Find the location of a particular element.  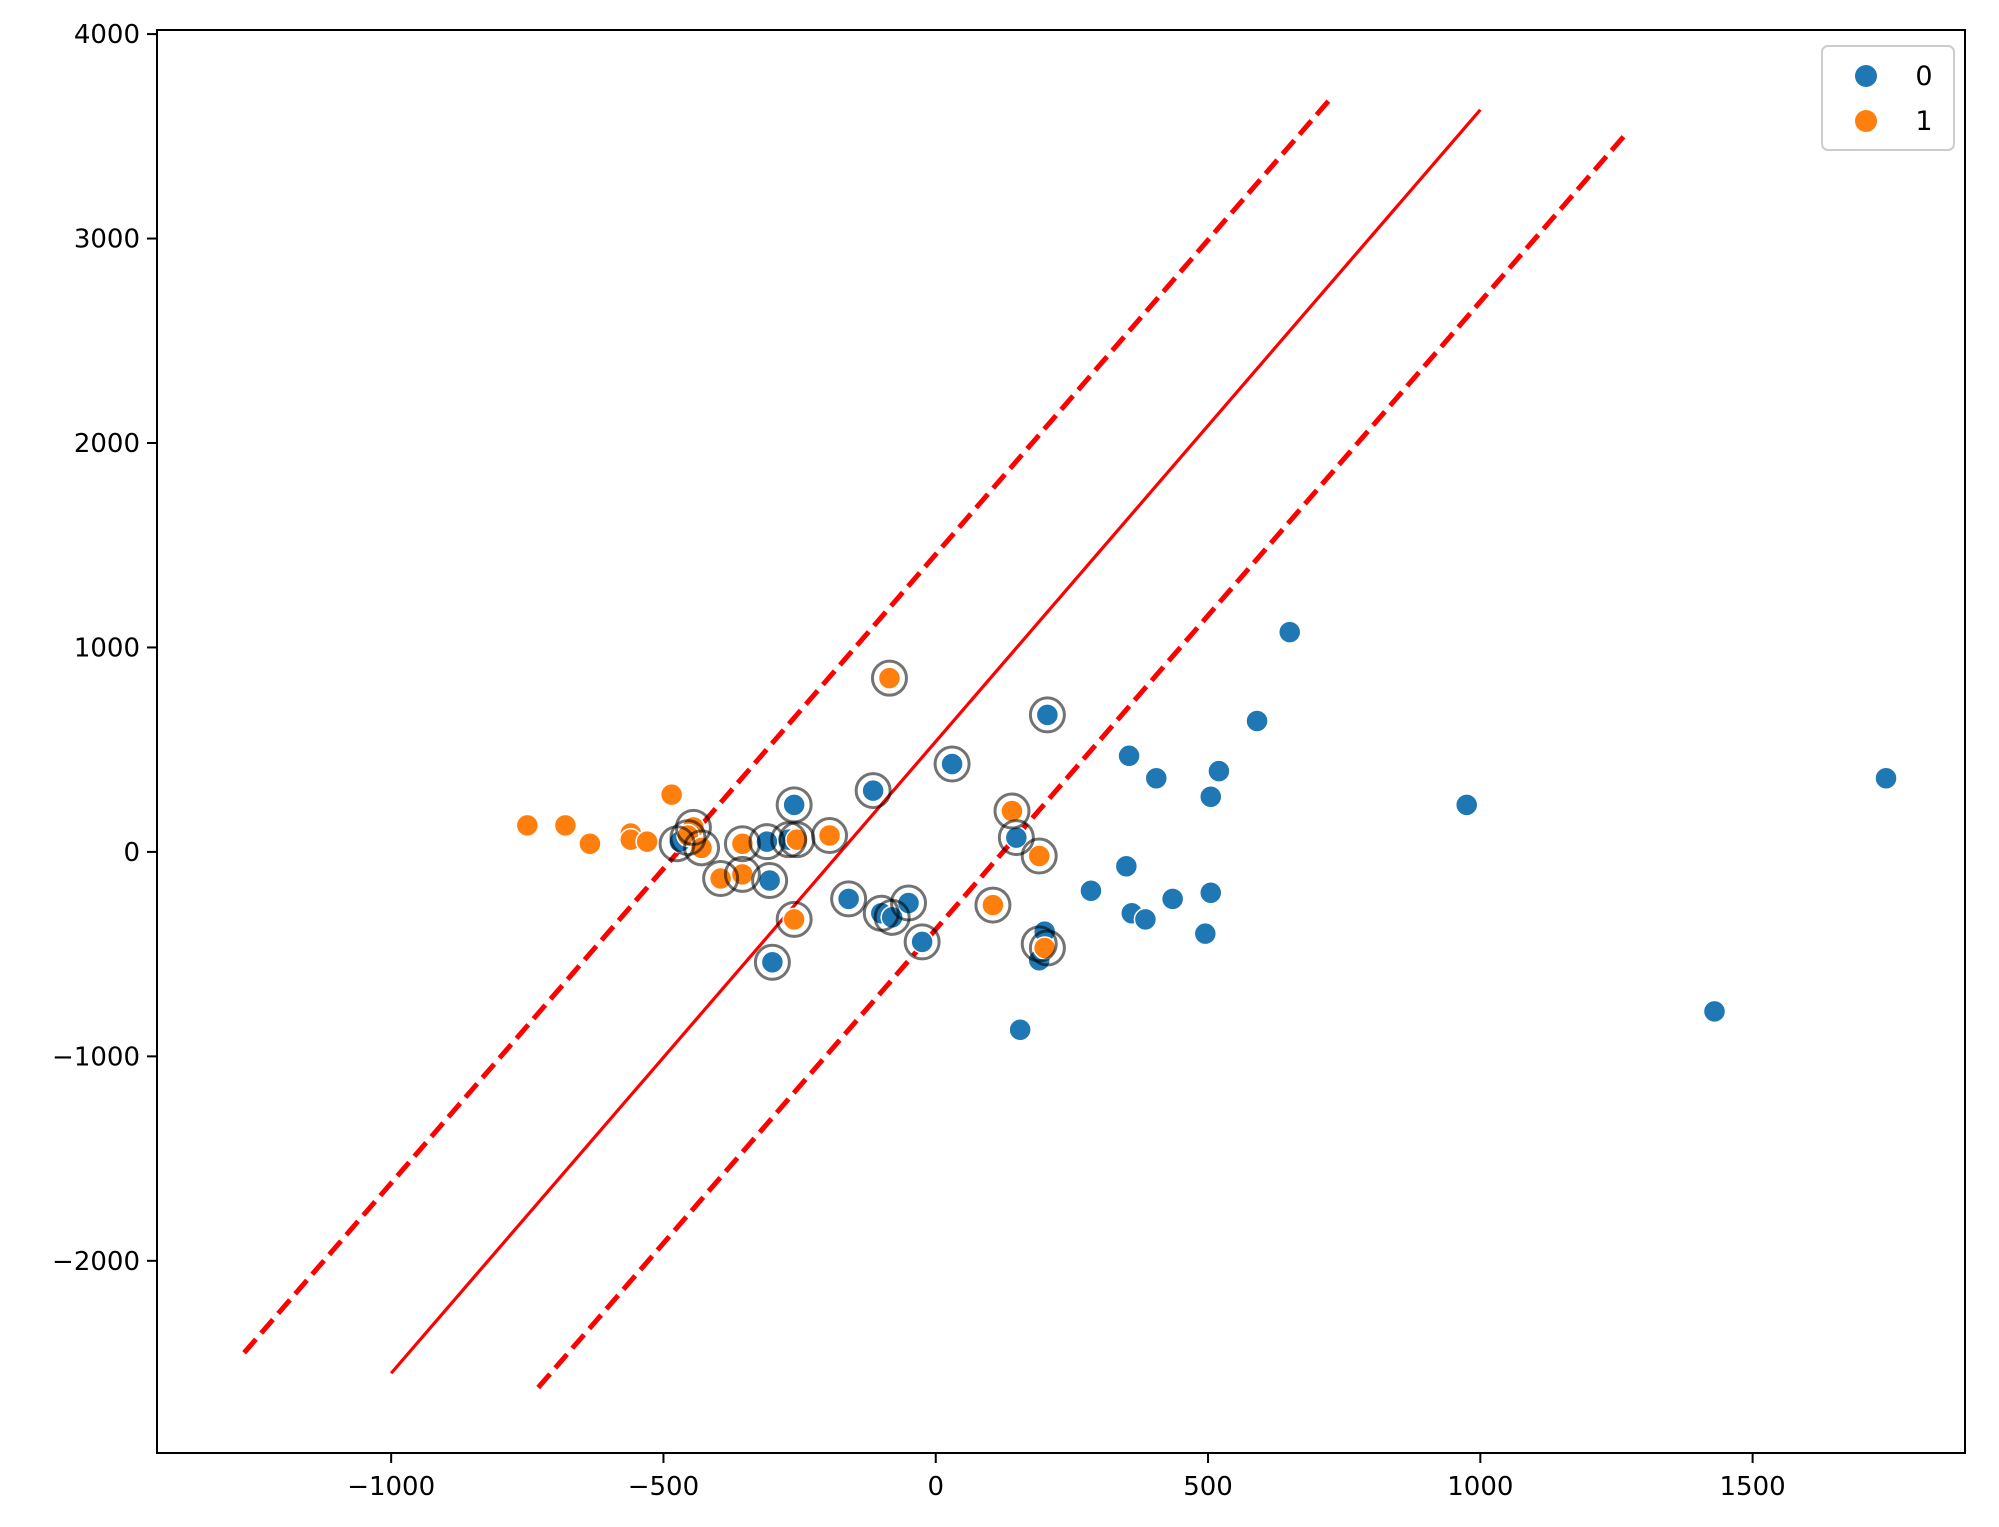

support-vector-rings is located at coordinates (862, 820).